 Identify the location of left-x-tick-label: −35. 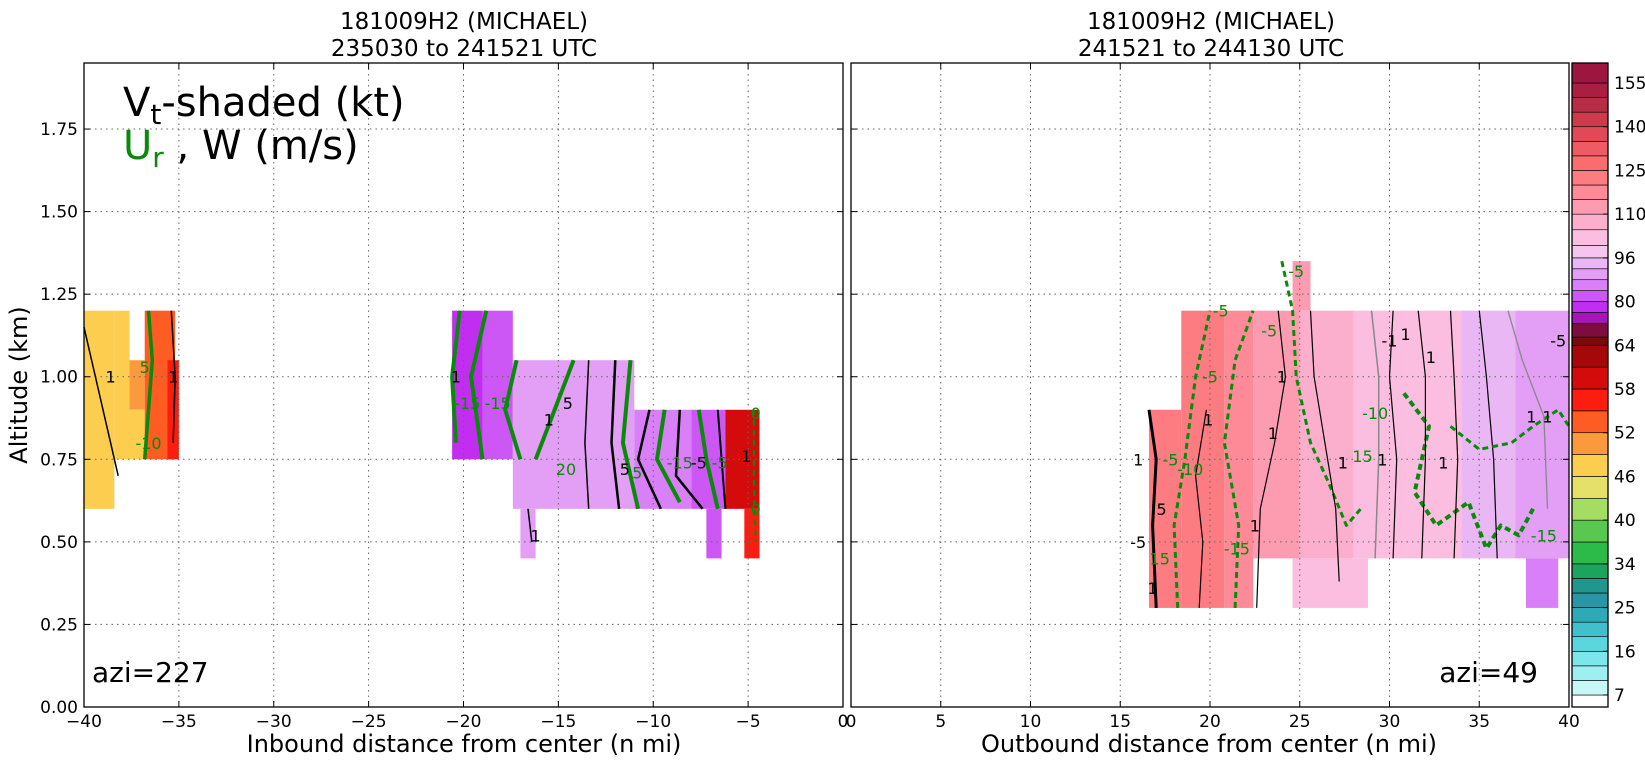
(179, 722).